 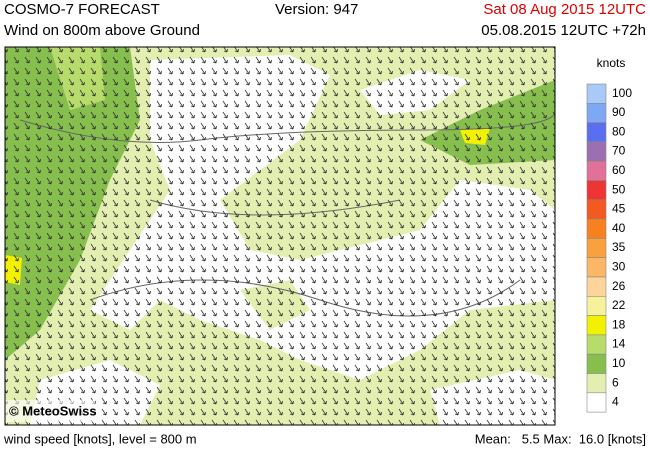 What do you see at coordinates (609, 248) in the screenshot?
I see `legend: 100 90 80 70 60 50 45 40 35 30 26 22 18 14 10 6 4` at bounding box center [609, 248].